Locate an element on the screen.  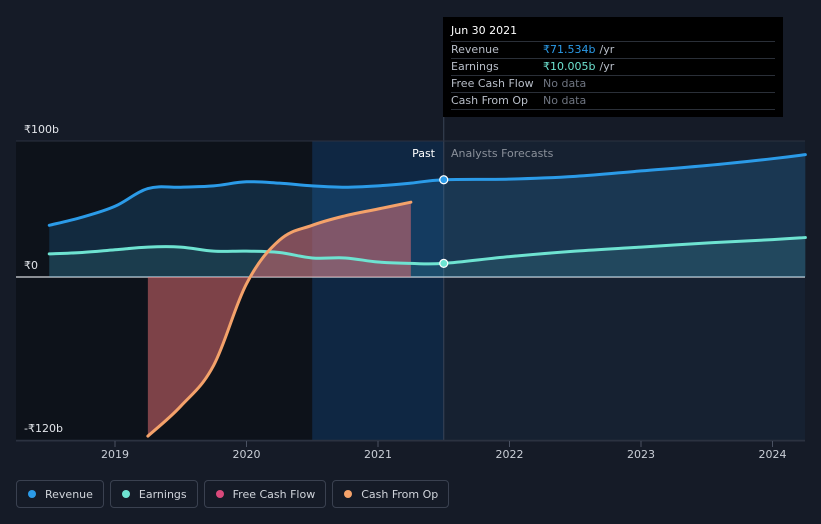
earnings-dot-icon is located at coordinates (125, 494).